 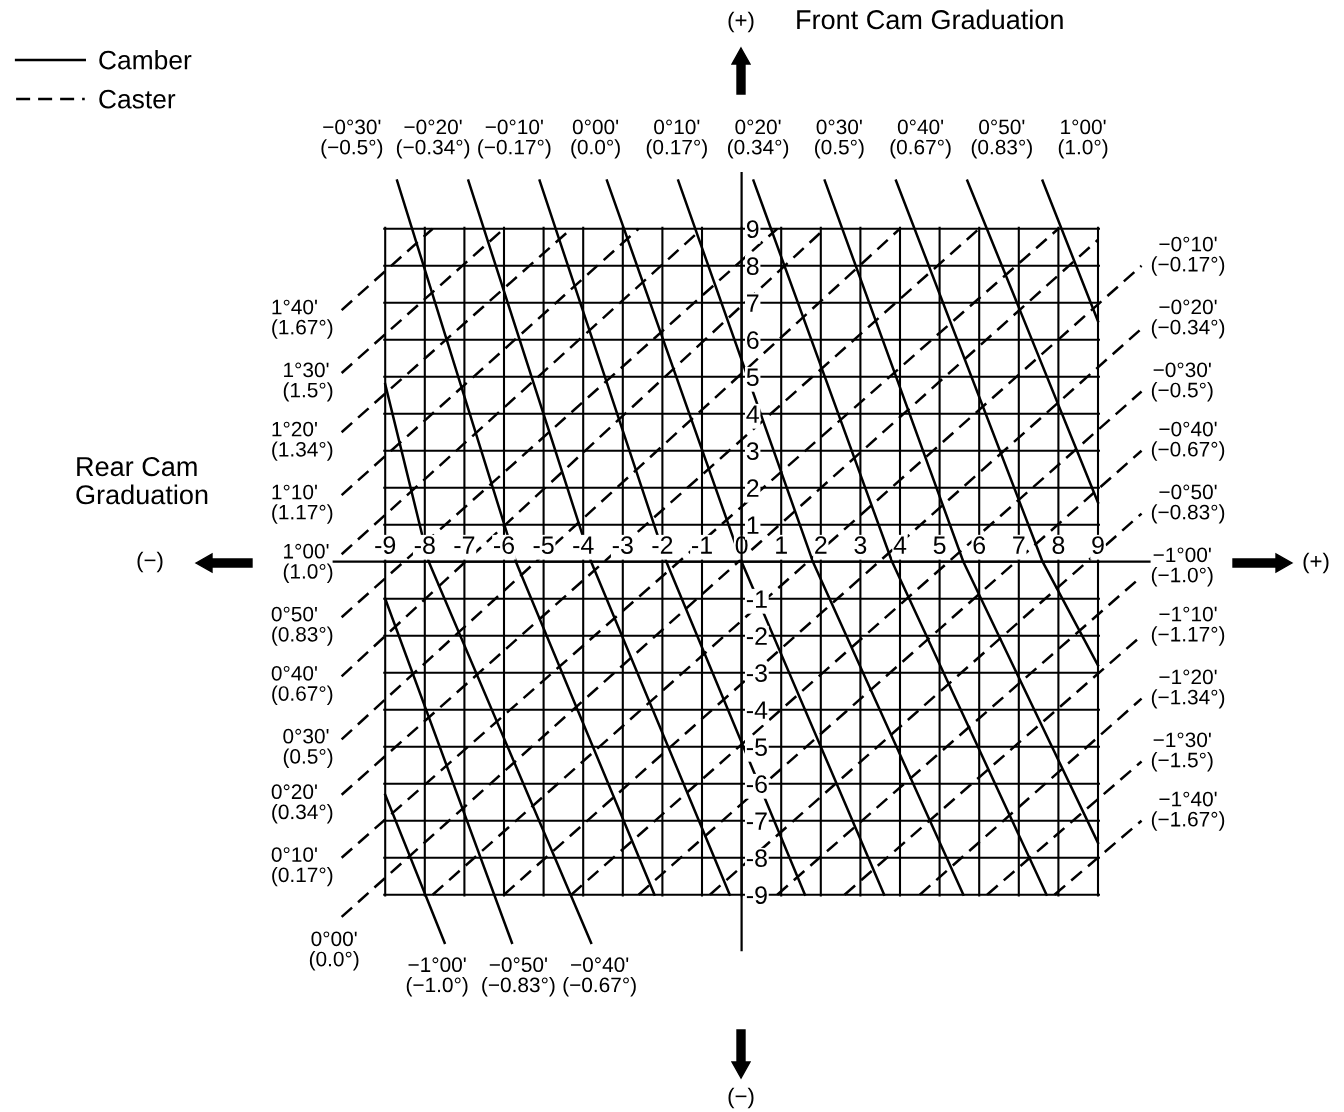 What do you see at coordinates (753, 340) in the screenshot?
I see `y-tick-label: 6` at bounding box center [753, 340].